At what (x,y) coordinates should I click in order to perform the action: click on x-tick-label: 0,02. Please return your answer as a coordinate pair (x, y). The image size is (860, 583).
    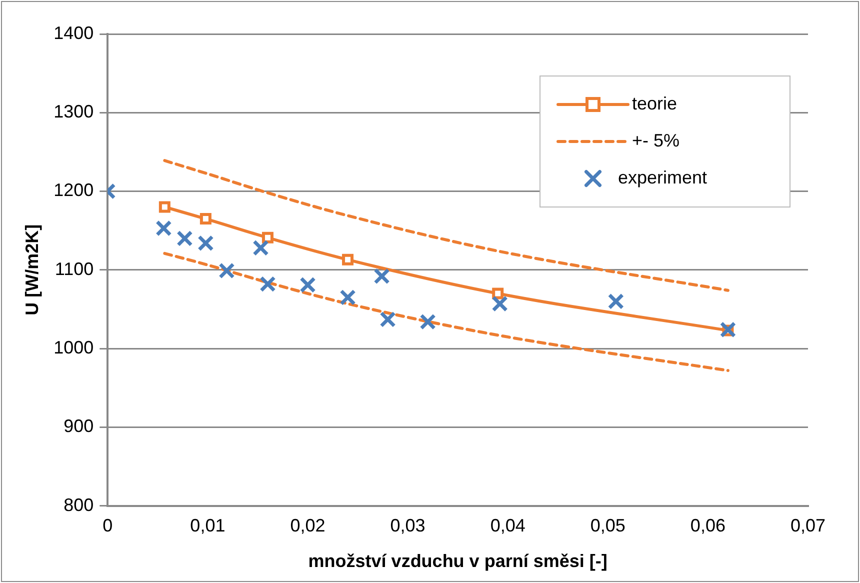
    Looking at the image, I should click on (308, 526).